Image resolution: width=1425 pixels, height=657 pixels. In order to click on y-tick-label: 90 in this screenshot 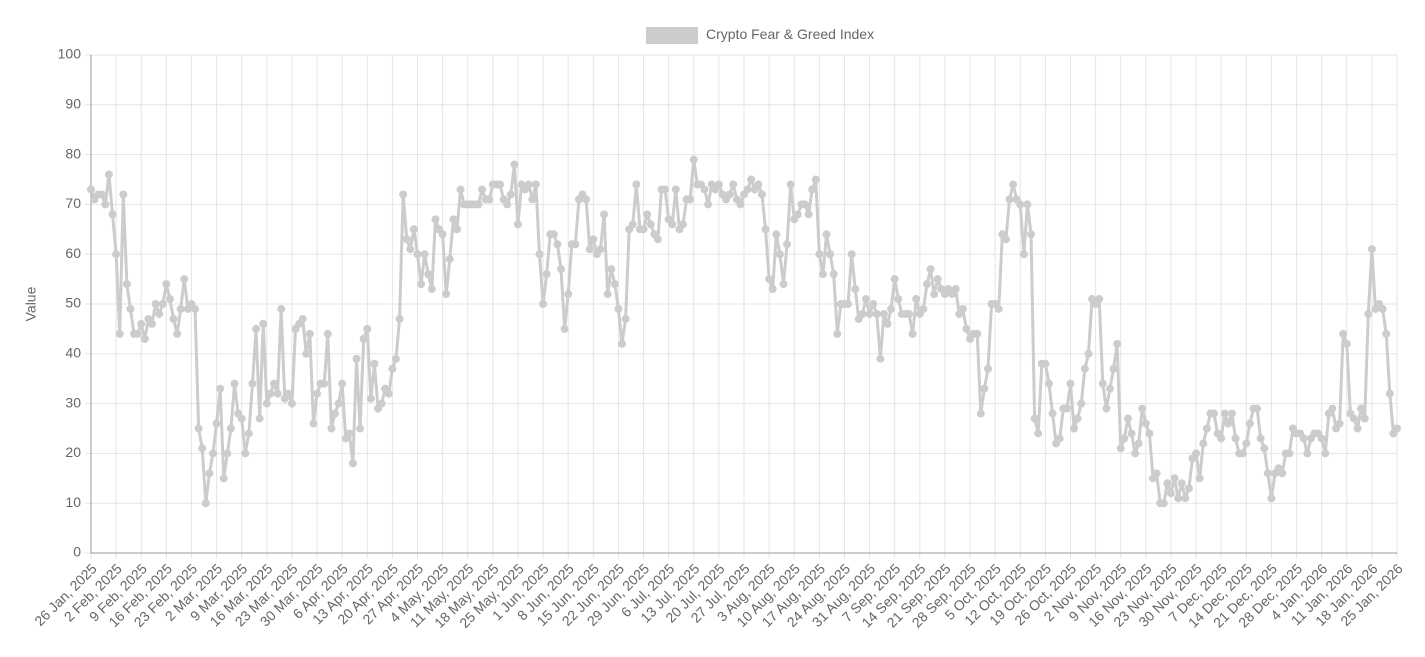, I will do `click(73, 104)`.